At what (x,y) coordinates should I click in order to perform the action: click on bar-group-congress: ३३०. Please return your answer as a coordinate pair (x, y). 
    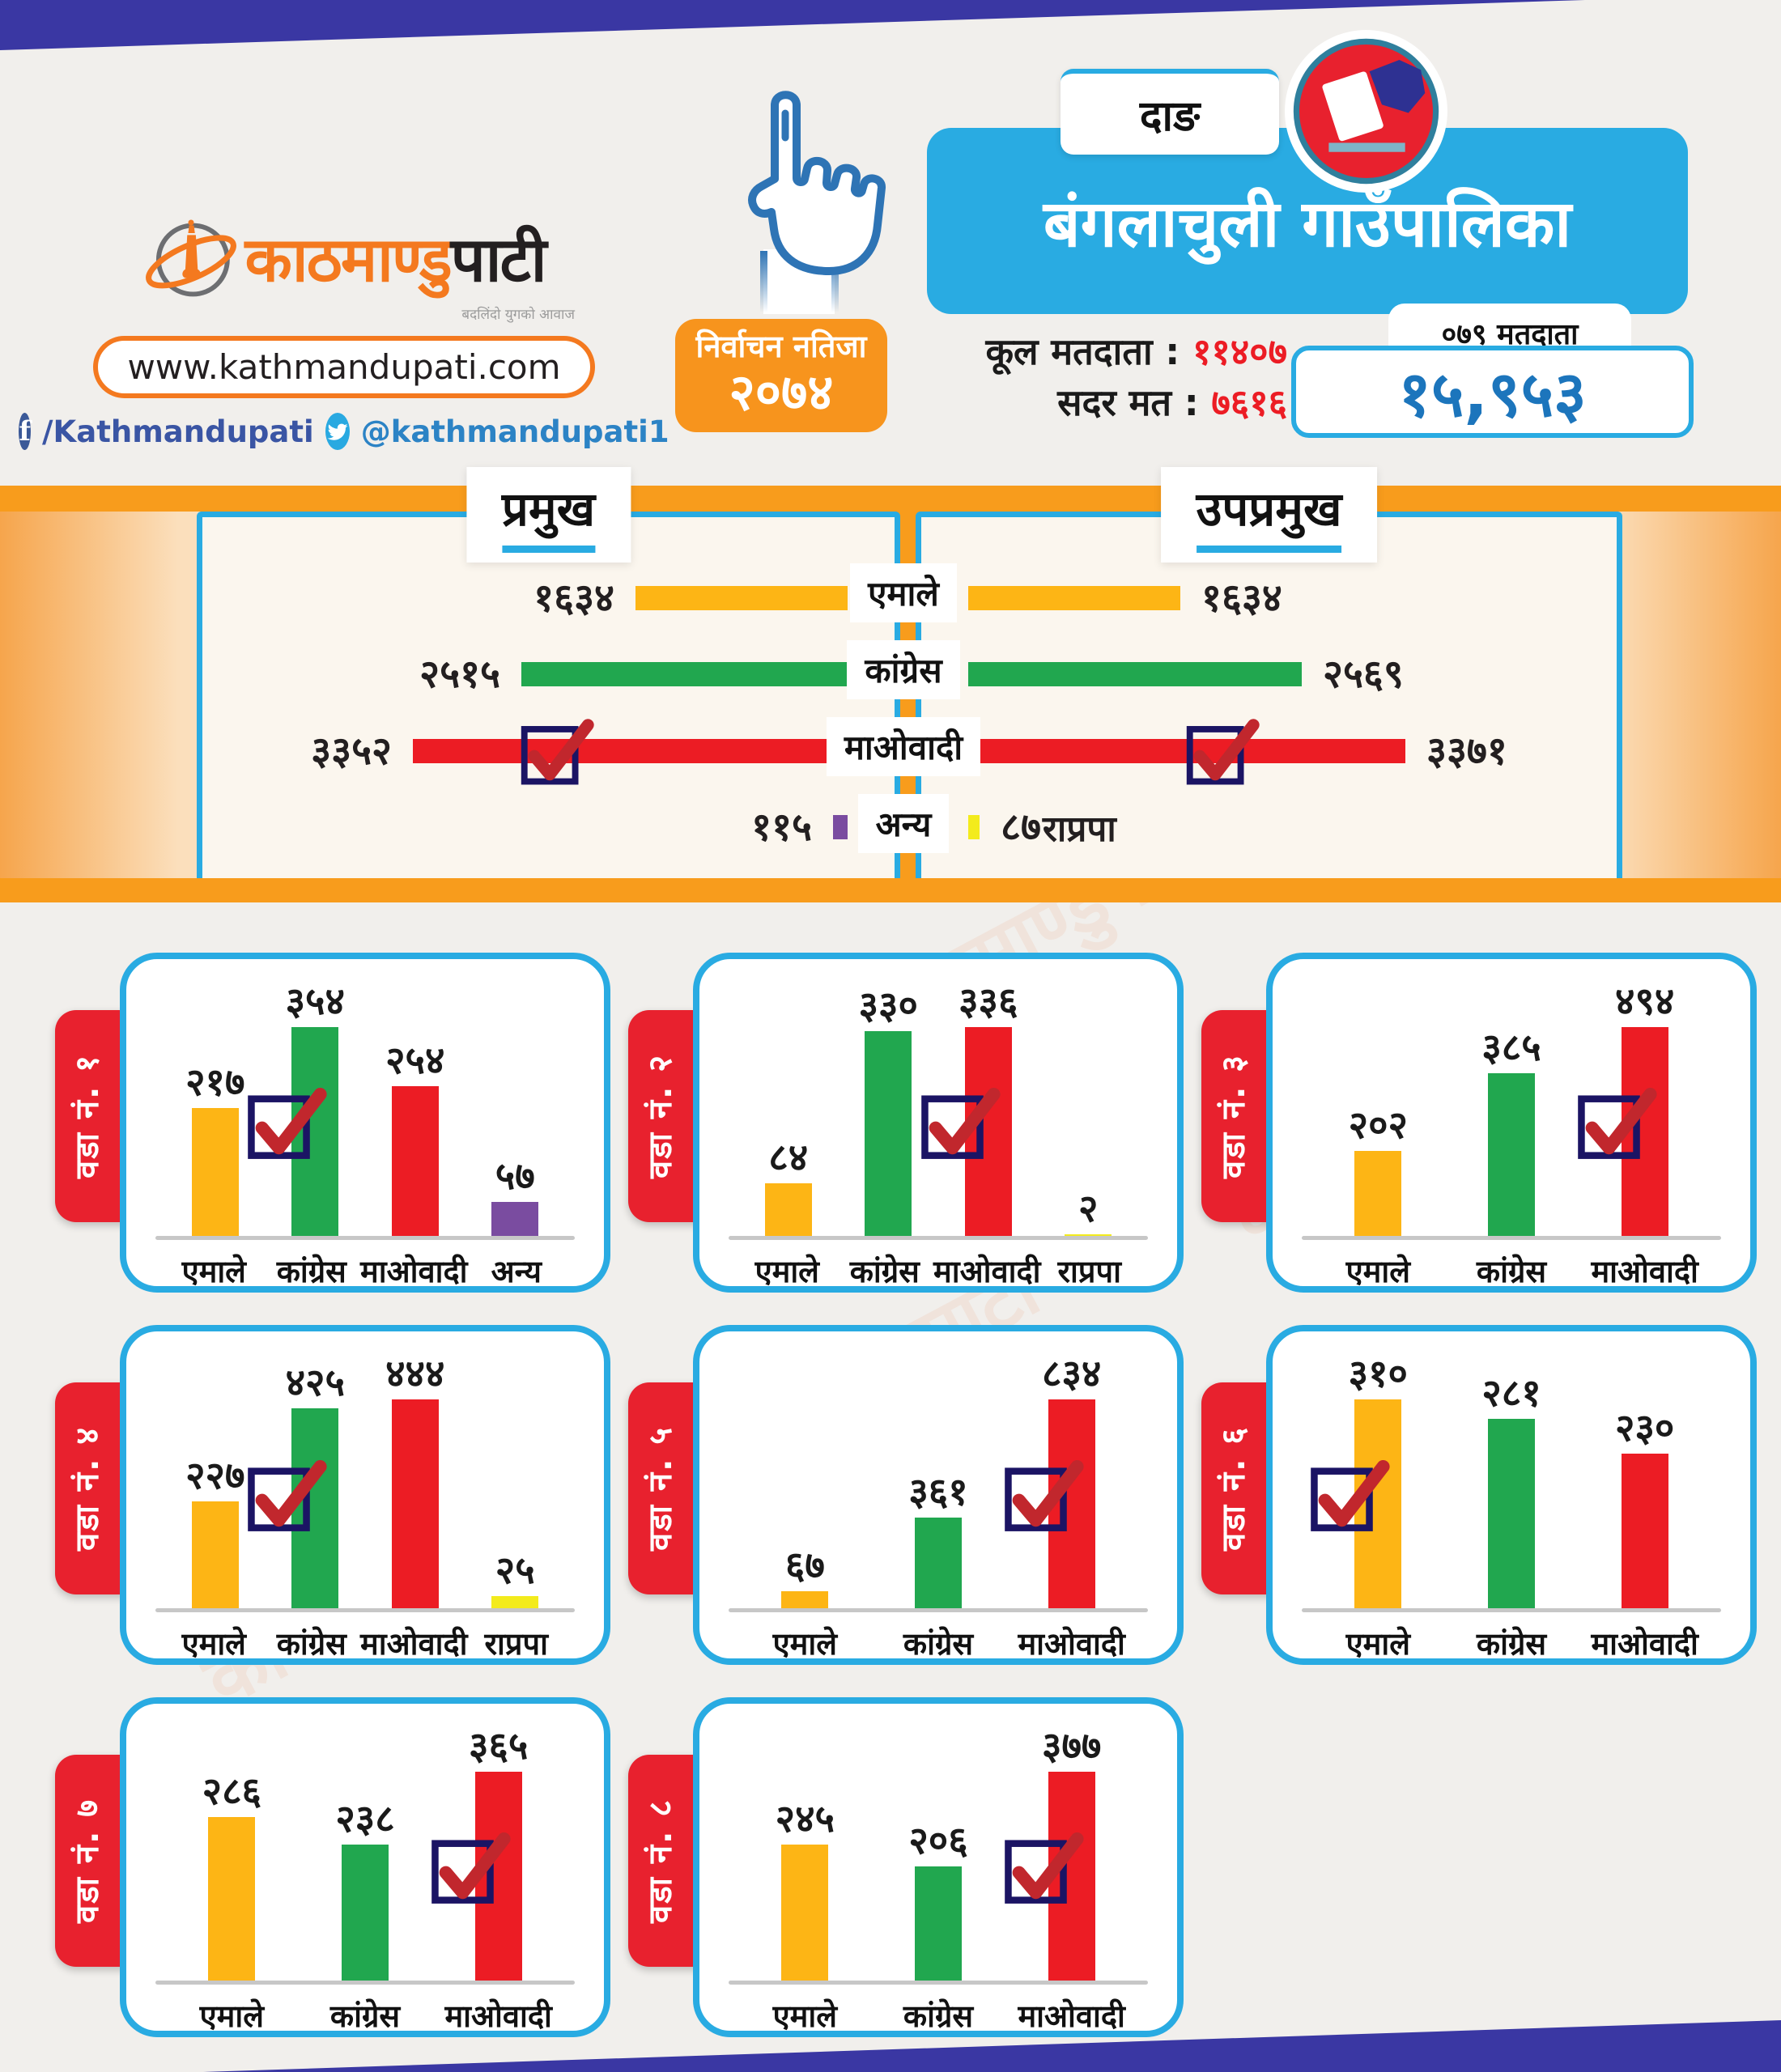
    Looking at the image, I should click on (889, 1107).